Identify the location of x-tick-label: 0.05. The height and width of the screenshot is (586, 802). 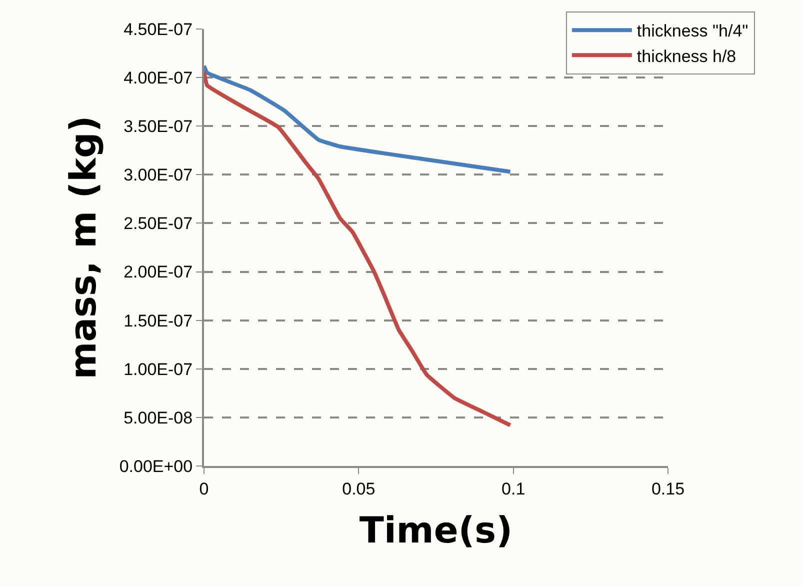
(359, 488).